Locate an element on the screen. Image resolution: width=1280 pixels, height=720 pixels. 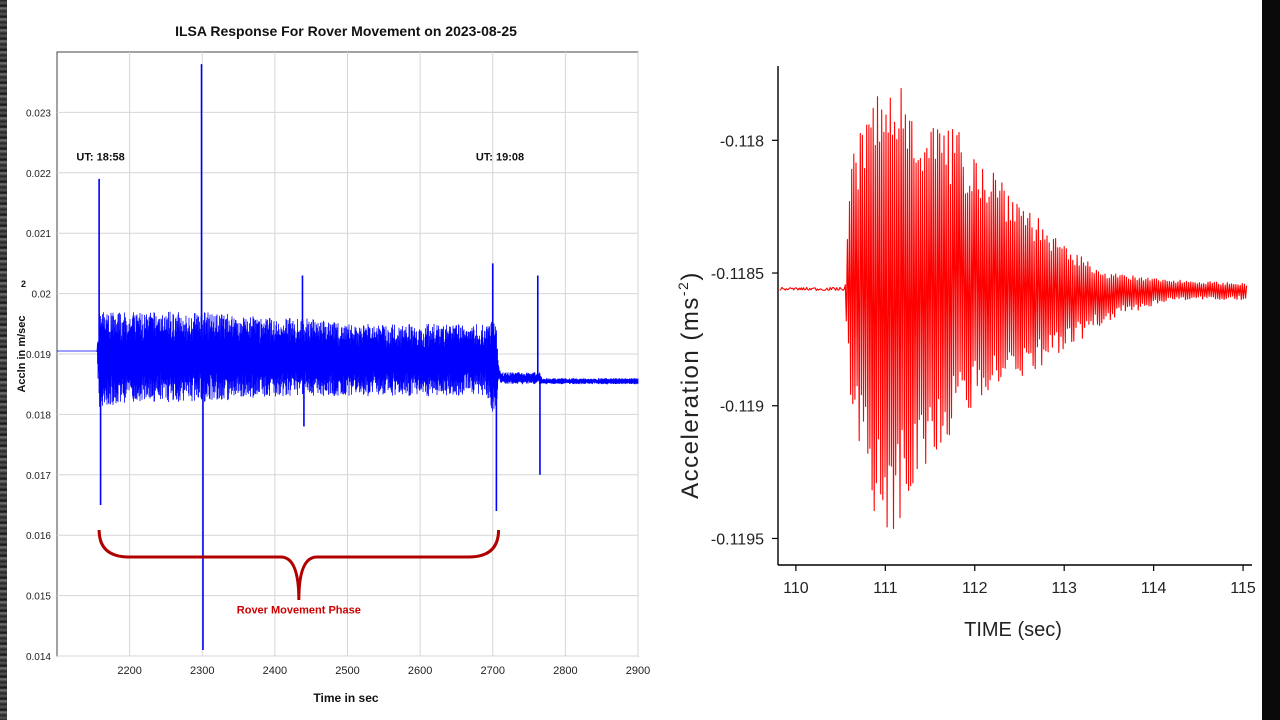
left-signal-trace is located at coordinates (348, 361).